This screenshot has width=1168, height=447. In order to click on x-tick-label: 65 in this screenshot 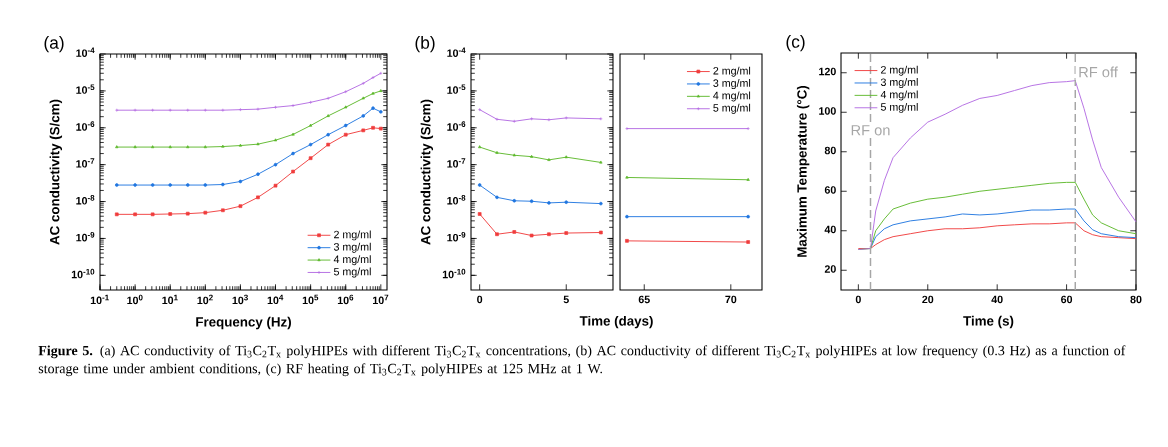, I will do `click(644, 299)`.